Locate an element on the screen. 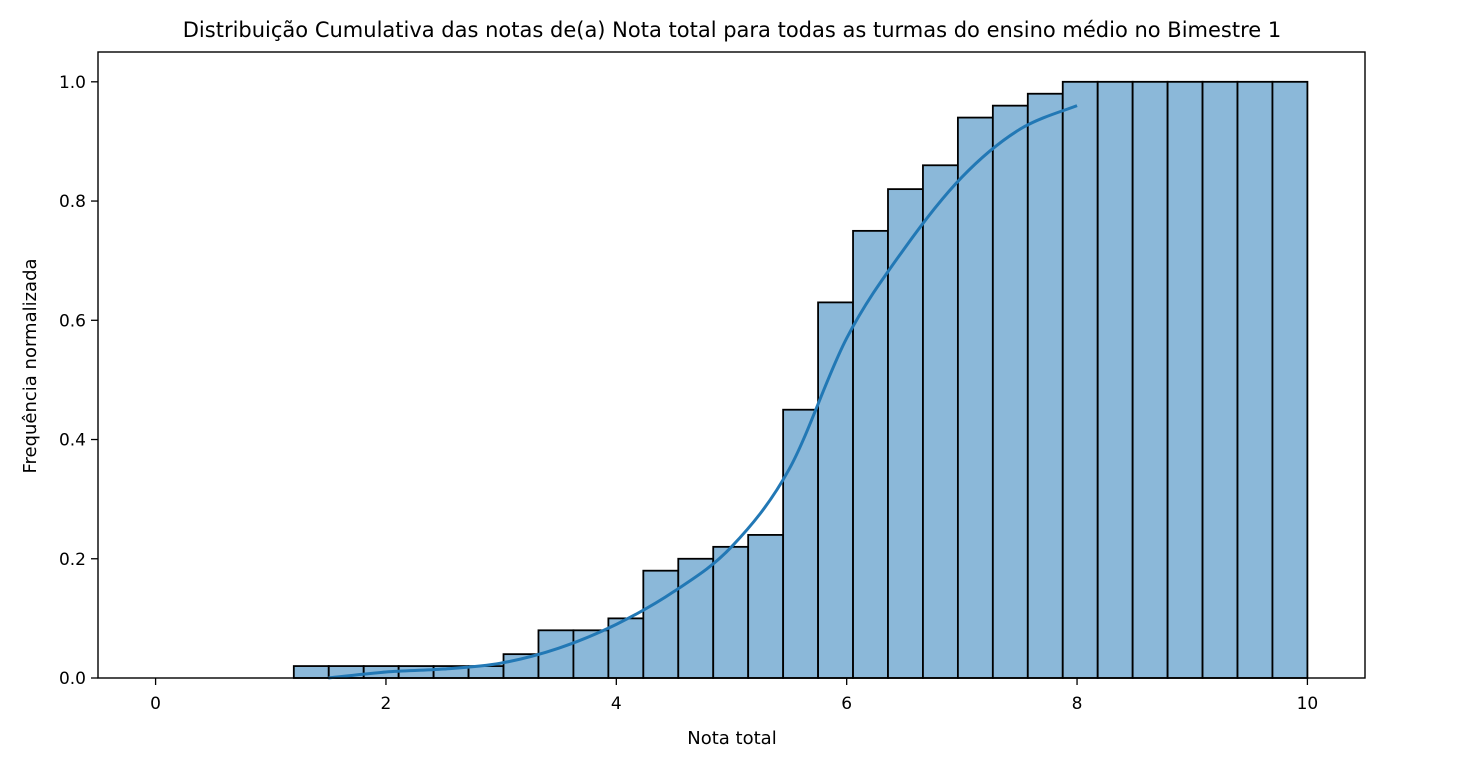 This screenshot has height=765, width=1460. x-tick-label: 6 is located at coordinates (846, 704).